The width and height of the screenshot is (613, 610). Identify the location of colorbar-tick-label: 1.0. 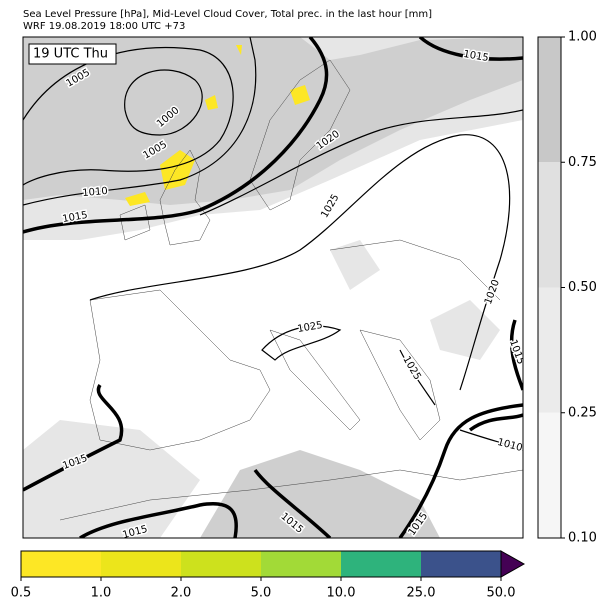
(101, 593).